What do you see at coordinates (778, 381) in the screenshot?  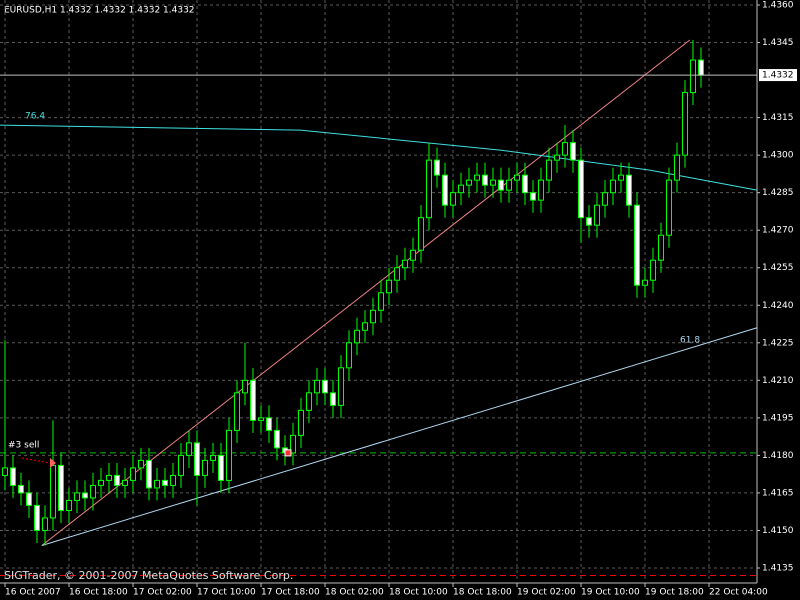 I see `y-tick-label: 1.4210` at bounding box center [778, 381].